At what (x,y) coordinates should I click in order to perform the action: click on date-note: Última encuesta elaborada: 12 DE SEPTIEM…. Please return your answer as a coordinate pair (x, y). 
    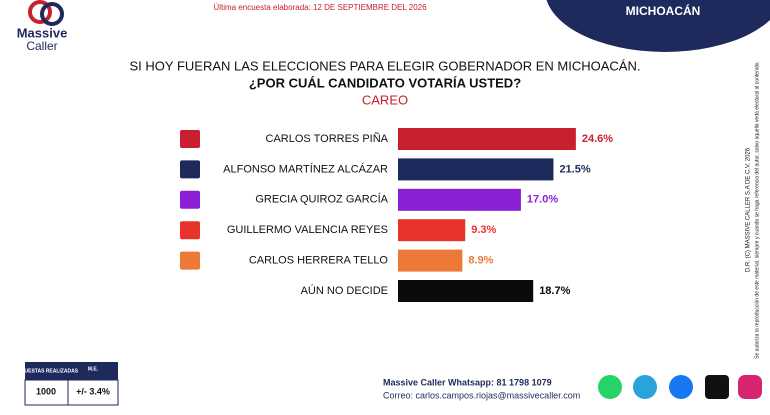
    Looking at the image, I should click on (320, 7).